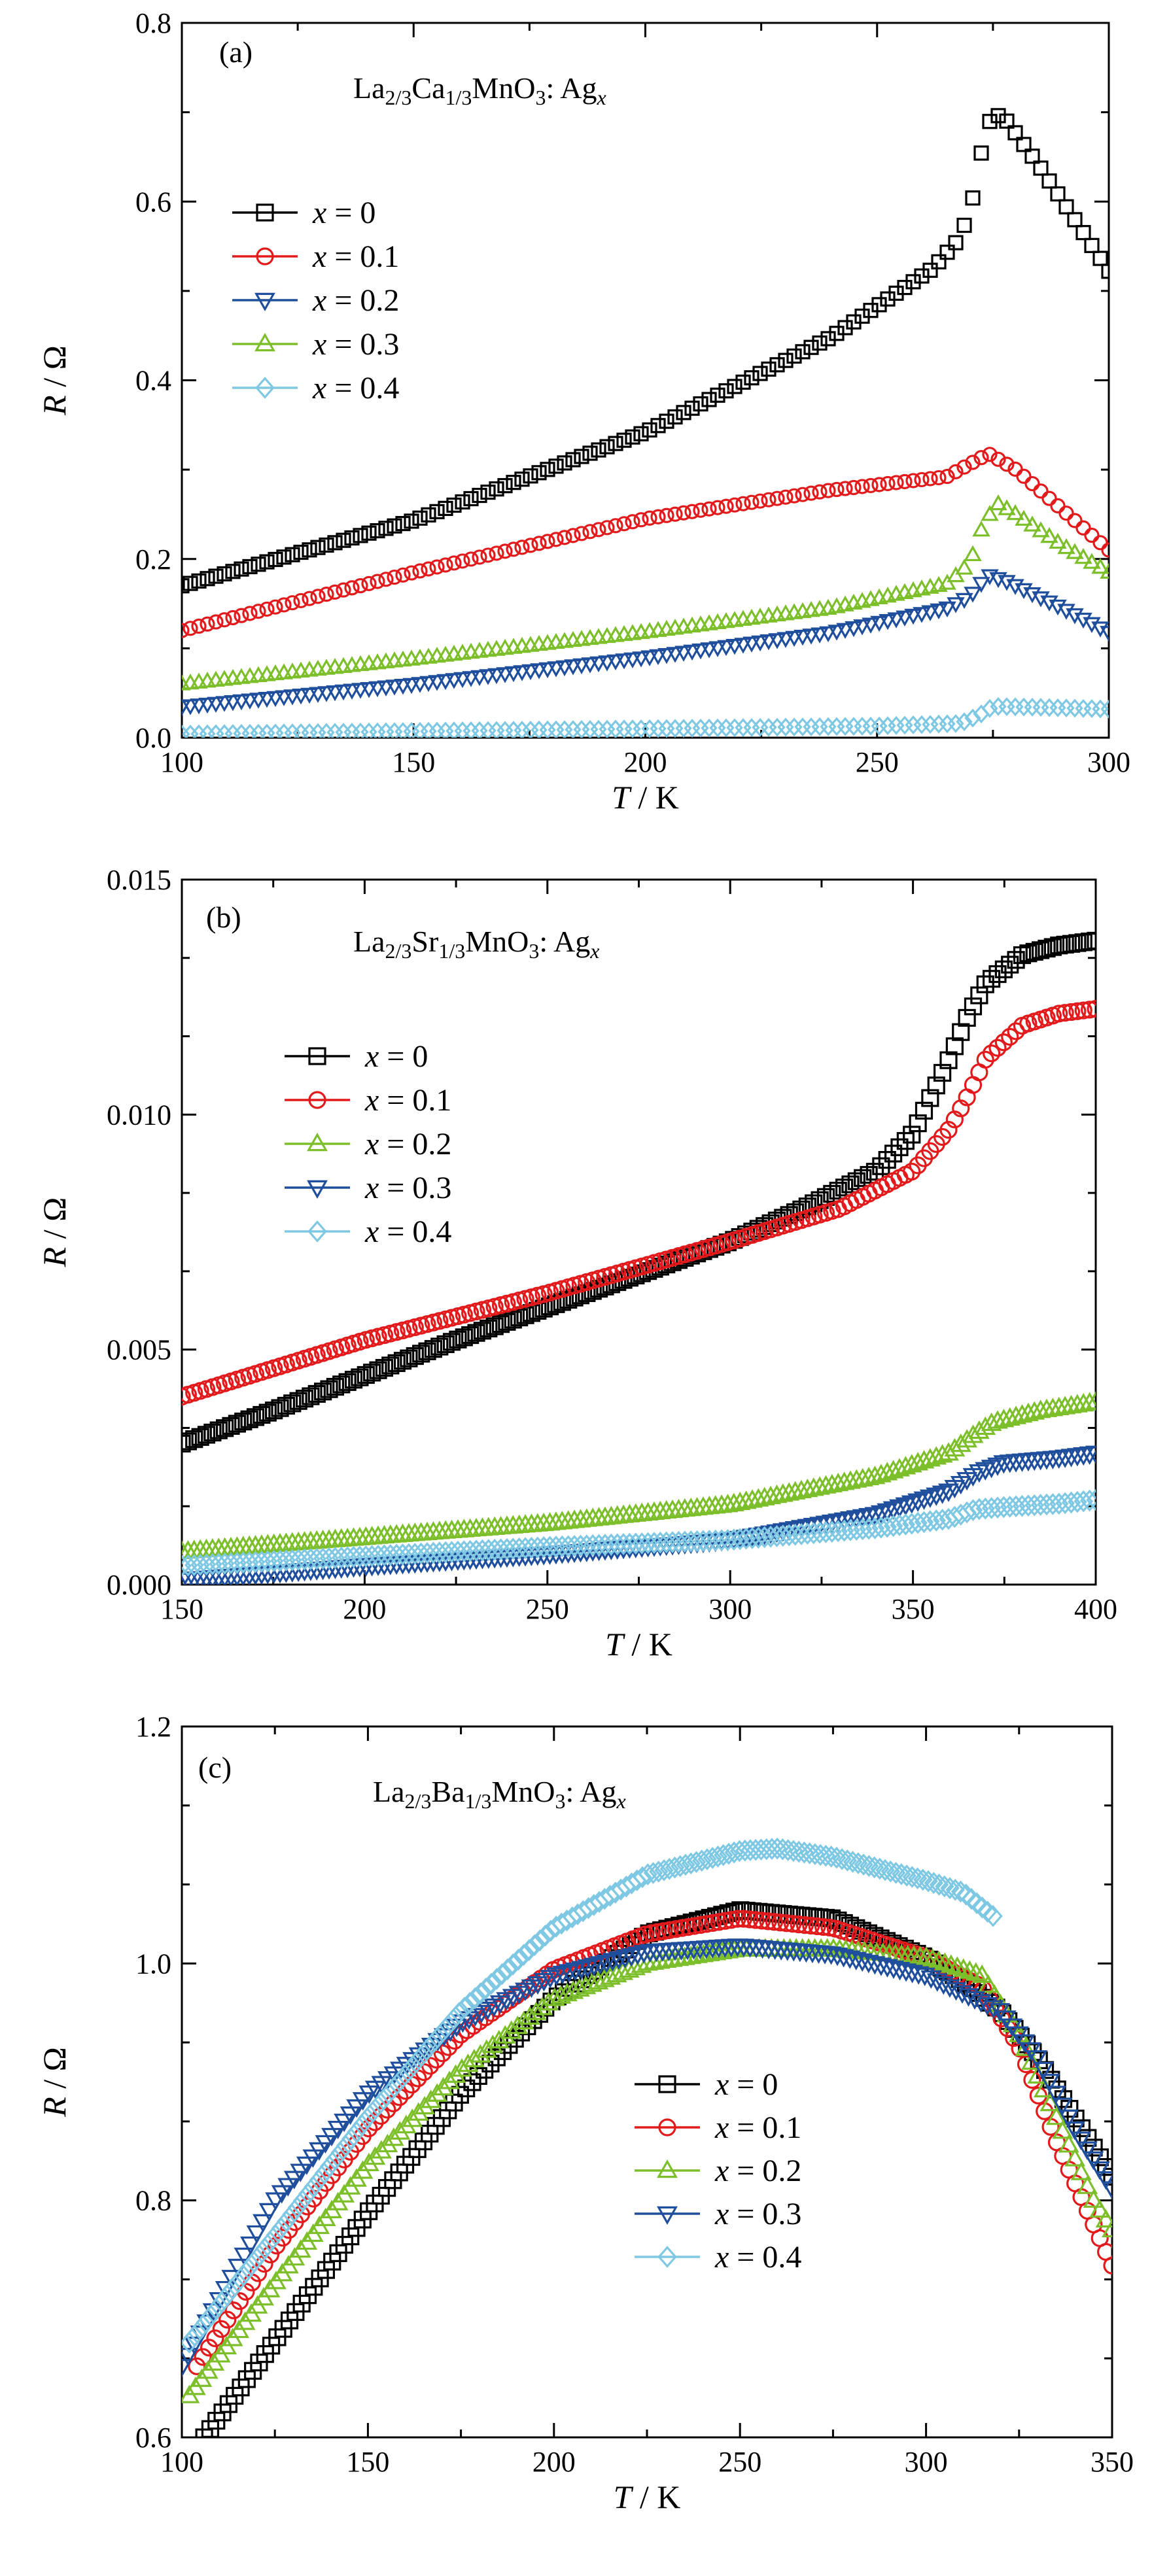 This screenshot has width=1152, height=2576. I want to click on x-axis-variable: T, so click(622, 798).